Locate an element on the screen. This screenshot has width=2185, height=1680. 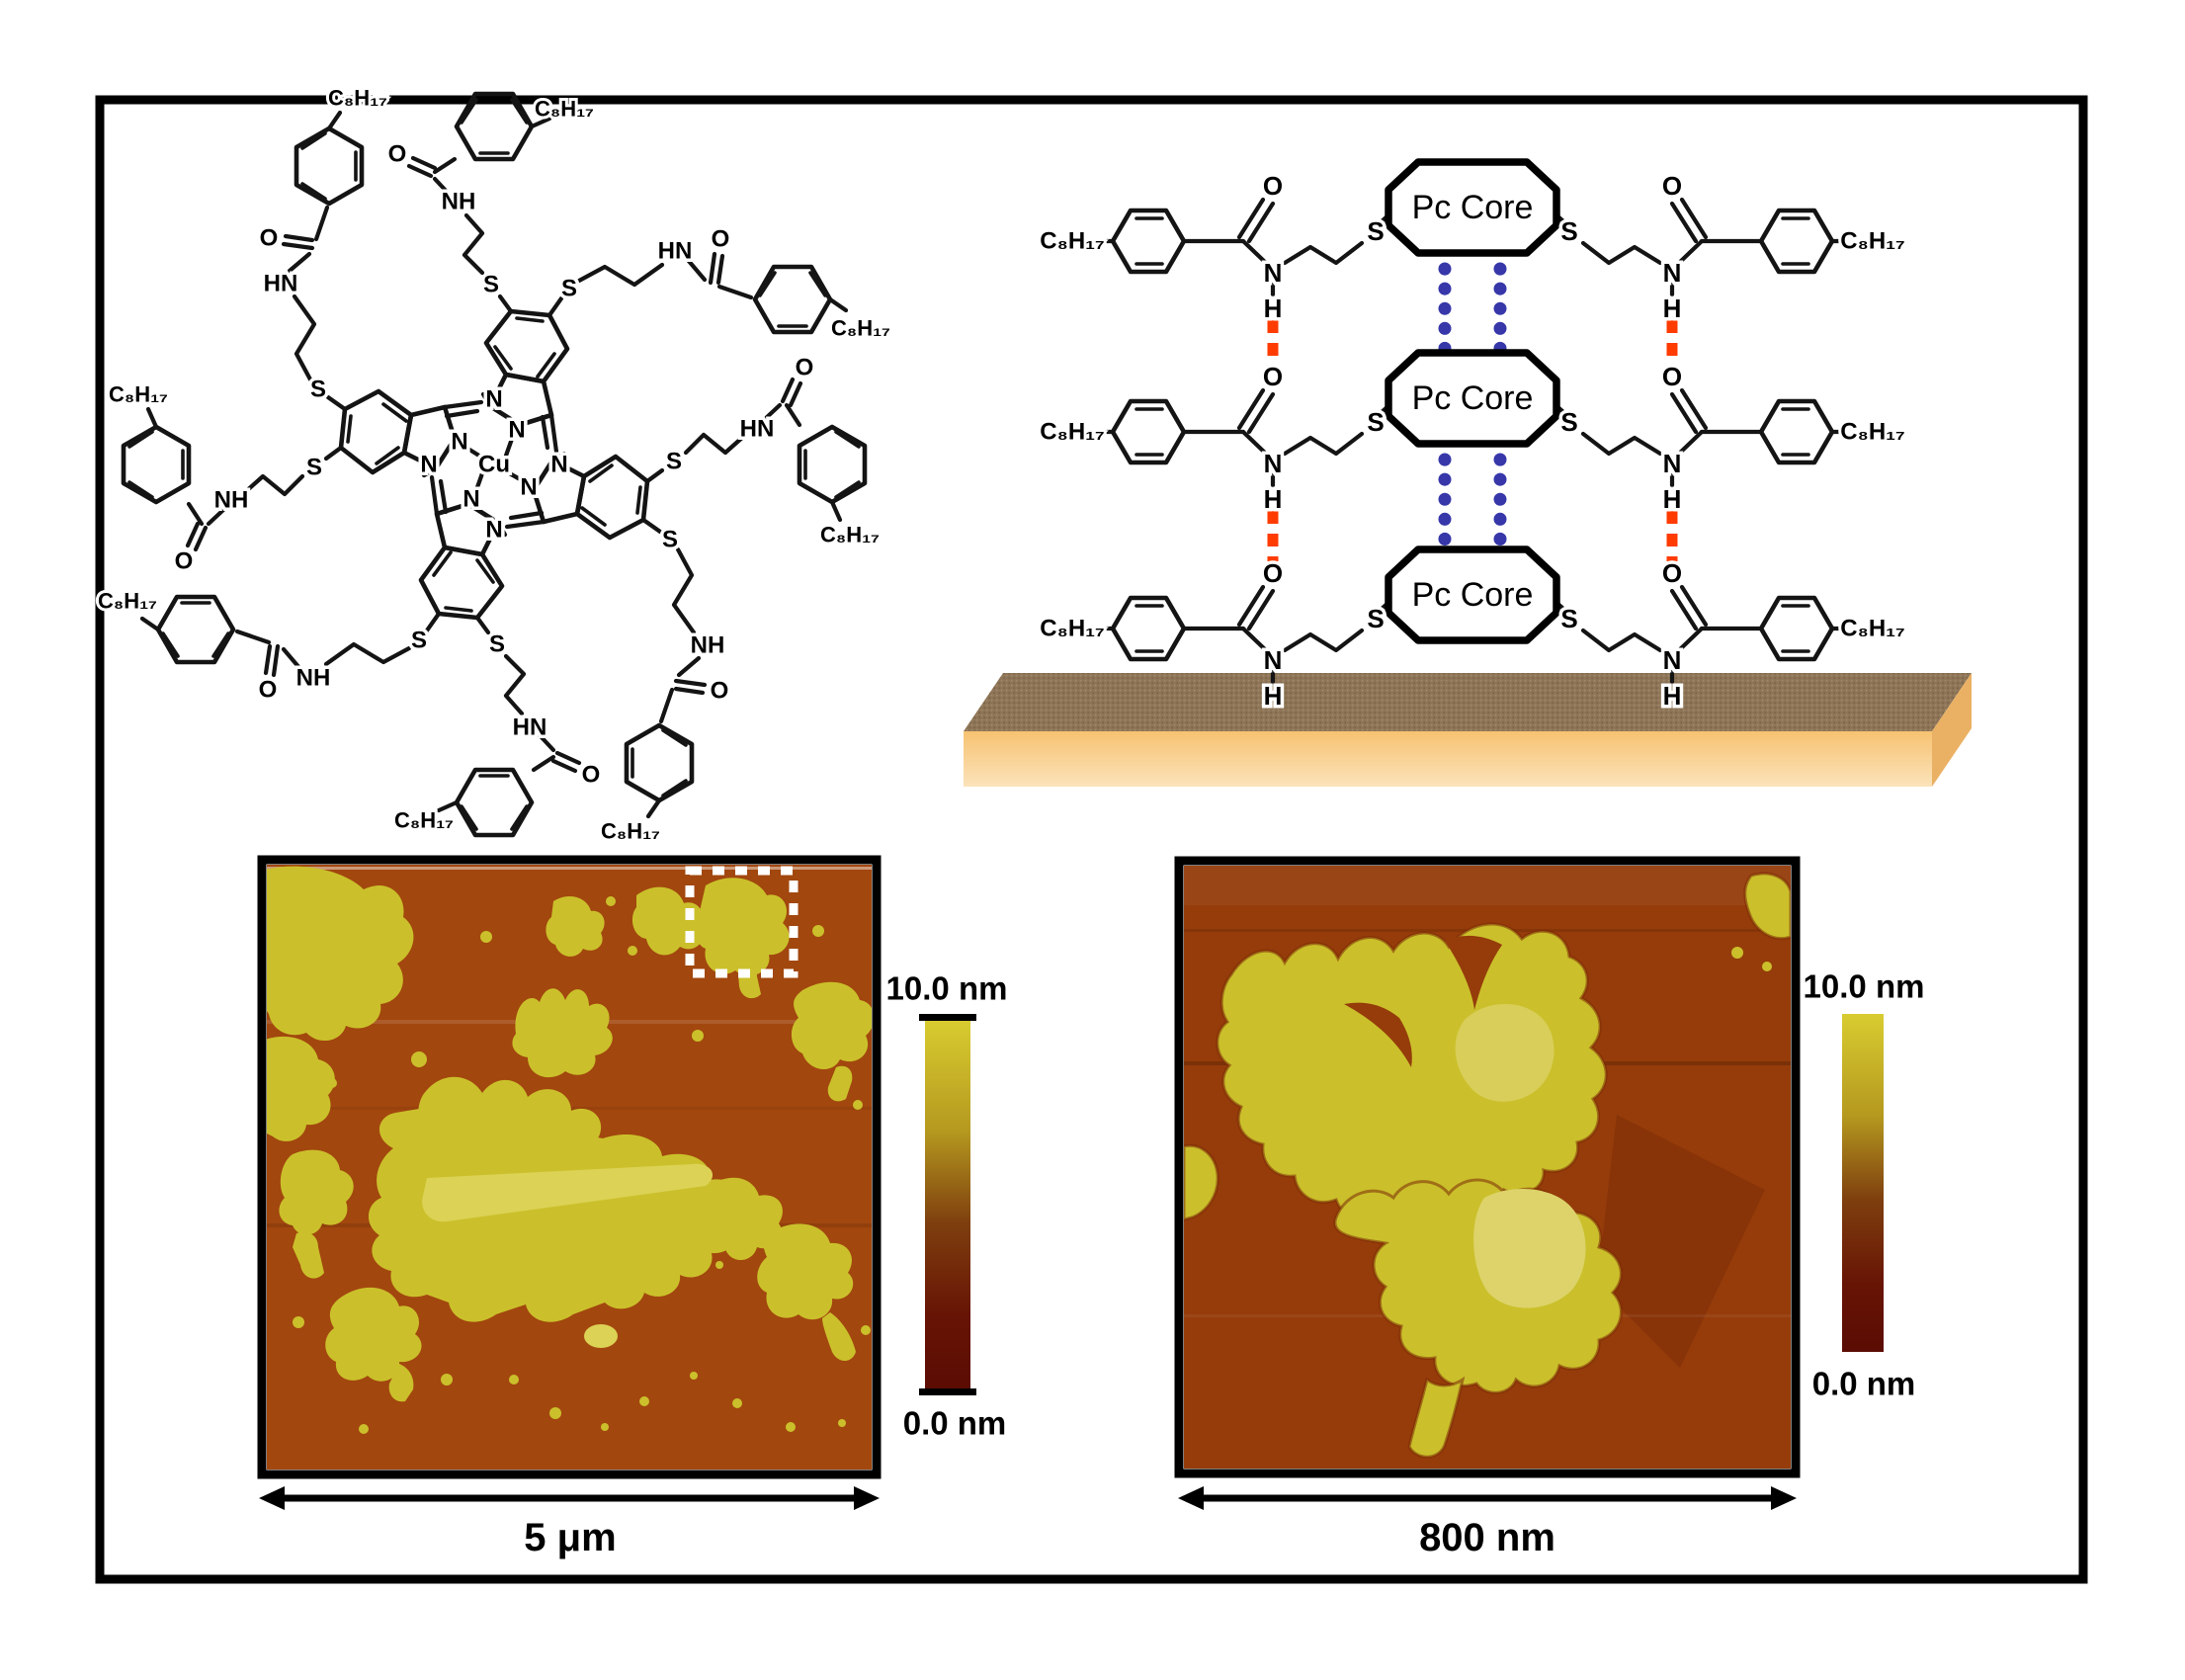
afm-right-scale-arrow is located at coordinates (1488, 1498).